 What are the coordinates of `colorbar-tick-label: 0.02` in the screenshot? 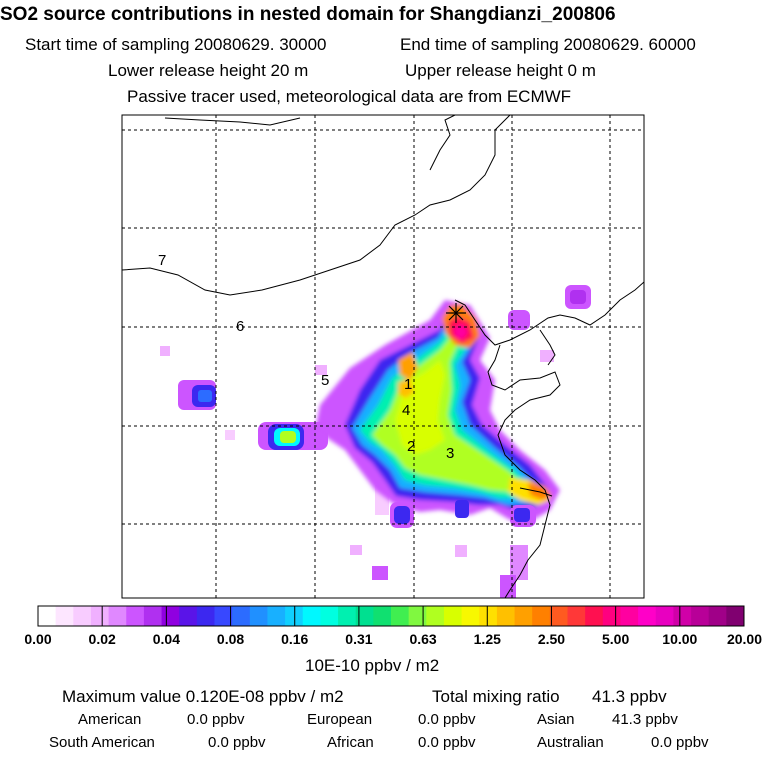 It's located at (102, 639).